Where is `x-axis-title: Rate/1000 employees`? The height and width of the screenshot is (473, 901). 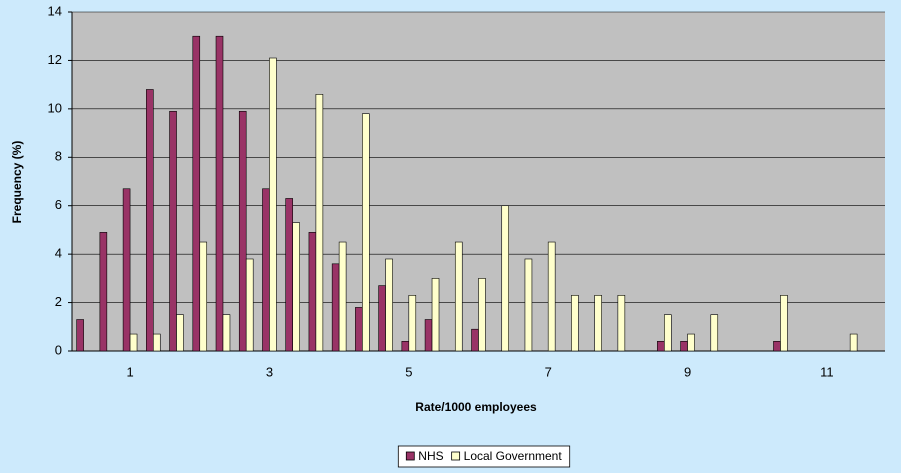 x-axis-title: Rate/1000 employees is located at coordinates (476, 407).